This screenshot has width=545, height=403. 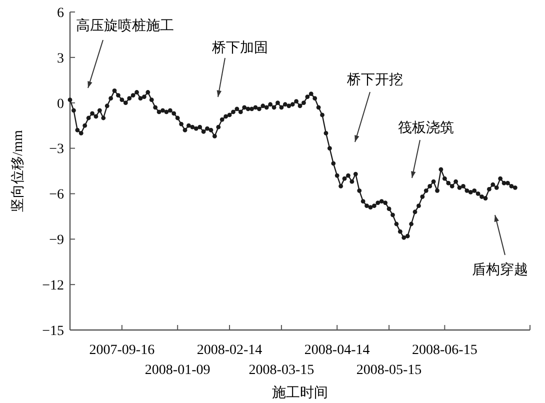 What do you see at coordinates (281, 370) in the screenshot?
I see `x-tick-label: 2008-03-15` at bounding box center [281, 370].